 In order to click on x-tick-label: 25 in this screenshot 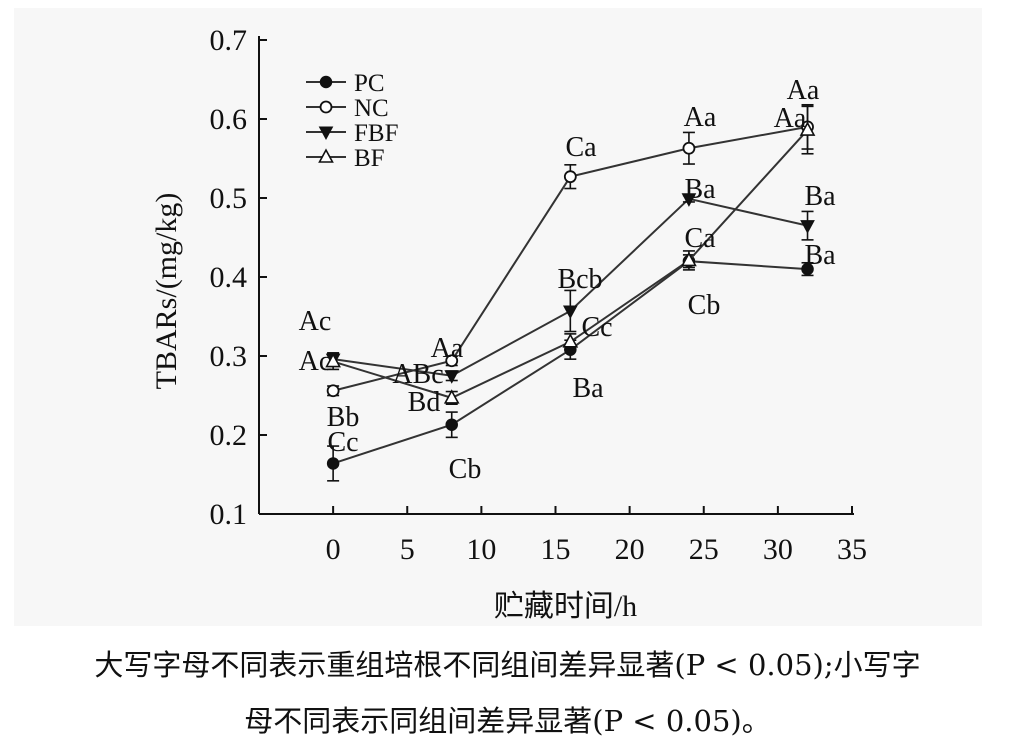, I will do `click(704, 549)`.